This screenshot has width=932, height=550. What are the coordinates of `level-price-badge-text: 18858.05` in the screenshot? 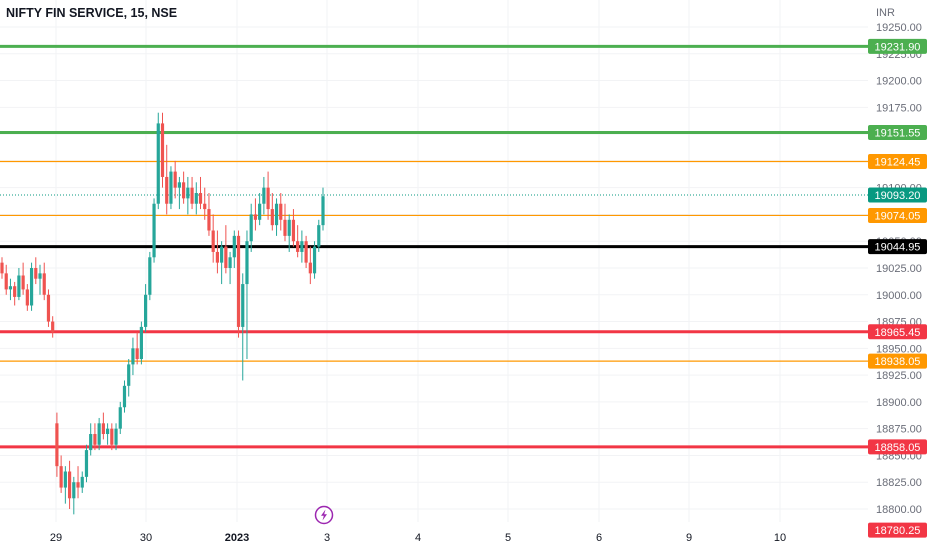 It's located at (898, 448).